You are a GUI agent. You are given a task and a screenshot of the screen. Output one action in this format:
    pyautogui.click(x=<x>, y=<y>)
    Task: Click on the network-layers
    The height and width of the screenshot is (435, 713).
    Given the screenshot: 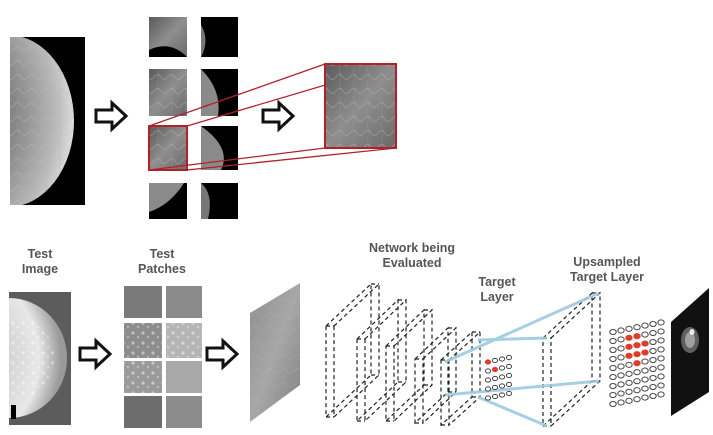 What is the action you would take?
    pyautogui.click(x=463, y=355)
    